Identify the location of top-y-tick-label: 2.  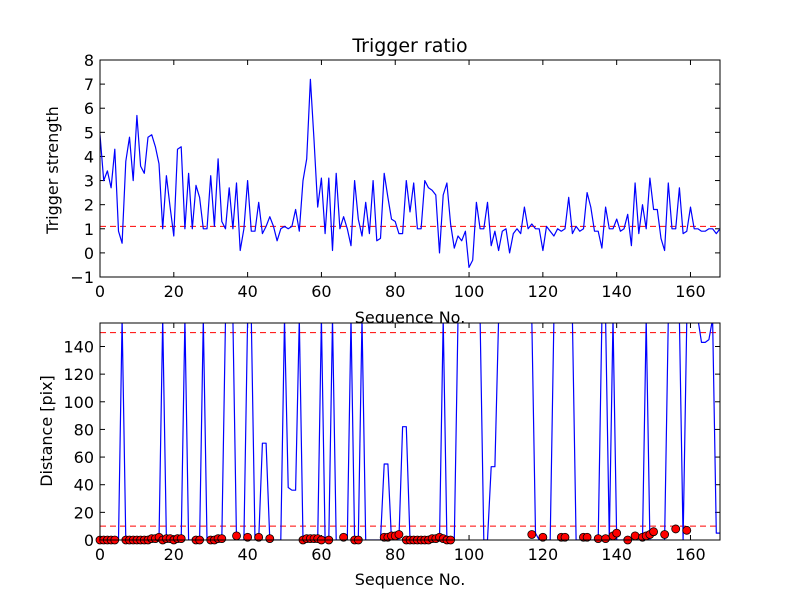
(89, 205).